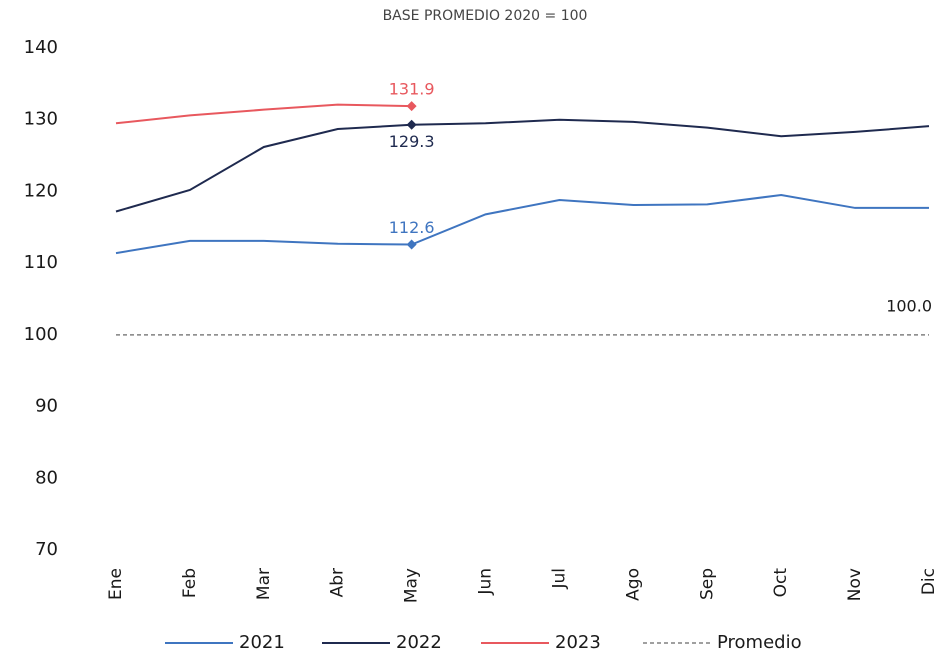 Image resolution: width=941 pixels, height=657 pixels. What do you see at coordinates (190, 583) in the screenshot?
I see `x-tick-label: Feb` at bounding box center [190, 583].